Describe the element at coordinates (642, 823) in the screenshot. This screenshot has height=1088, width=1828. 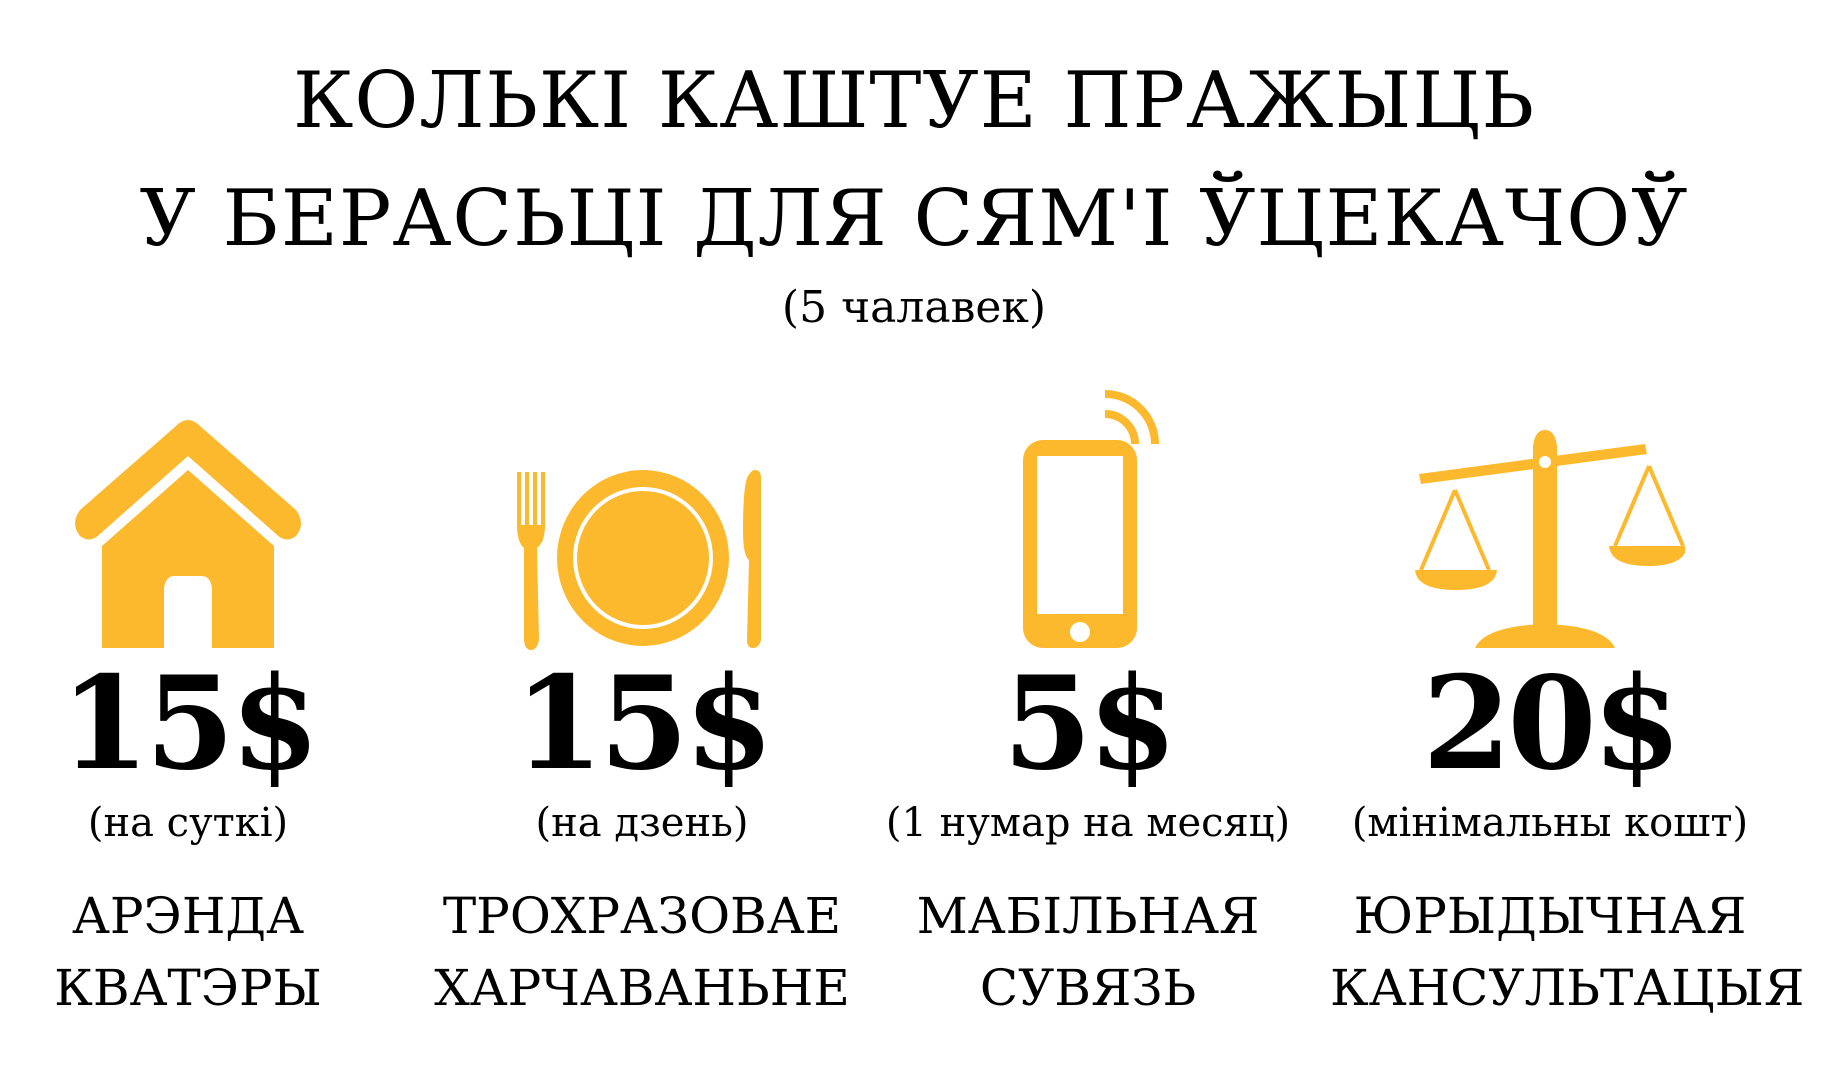
I see `price-note: (на дзень)` at that location.